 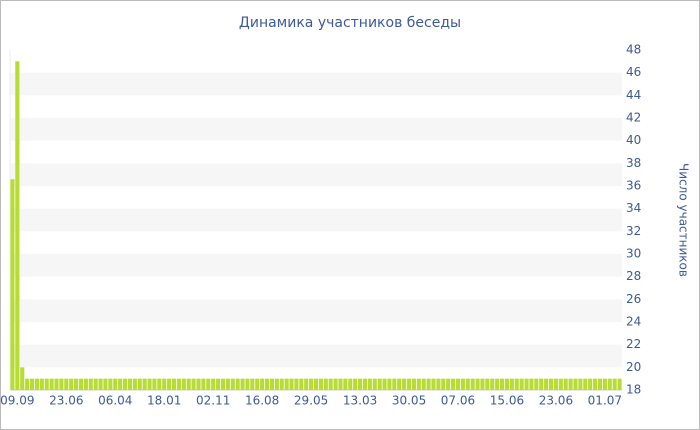 I want to click on y-tick-label: 22, so click(x=633, y=344).